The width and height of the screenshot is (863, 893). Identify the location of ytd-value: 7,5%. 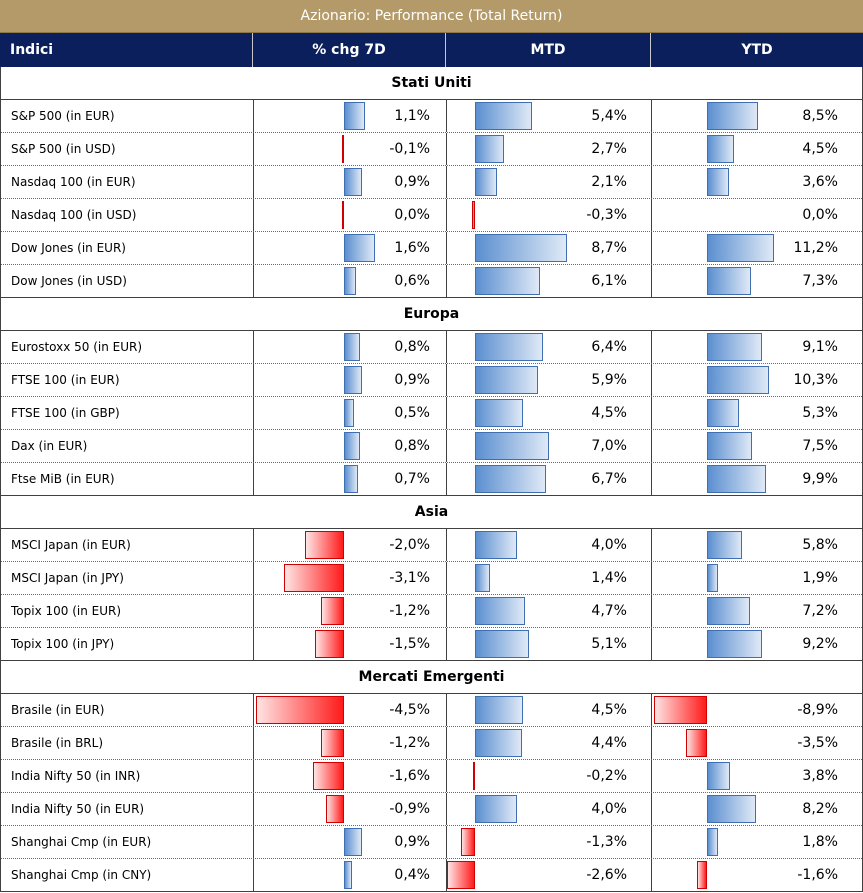
(820, 446).